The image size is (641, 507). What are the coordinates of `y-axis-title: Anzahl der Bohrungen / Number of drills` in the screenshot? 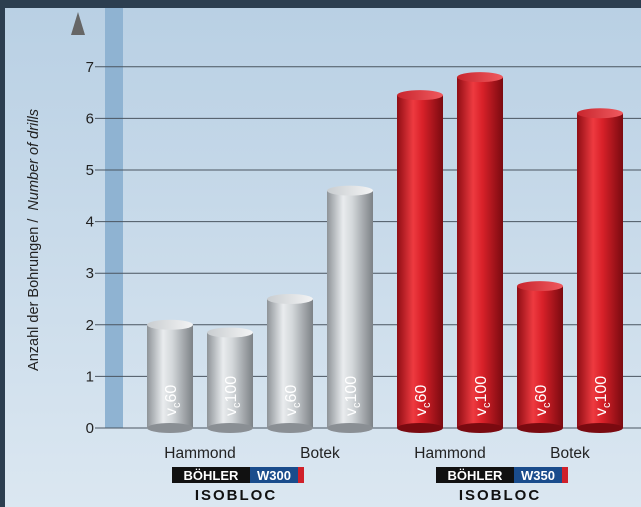 It's located at (34, 240).